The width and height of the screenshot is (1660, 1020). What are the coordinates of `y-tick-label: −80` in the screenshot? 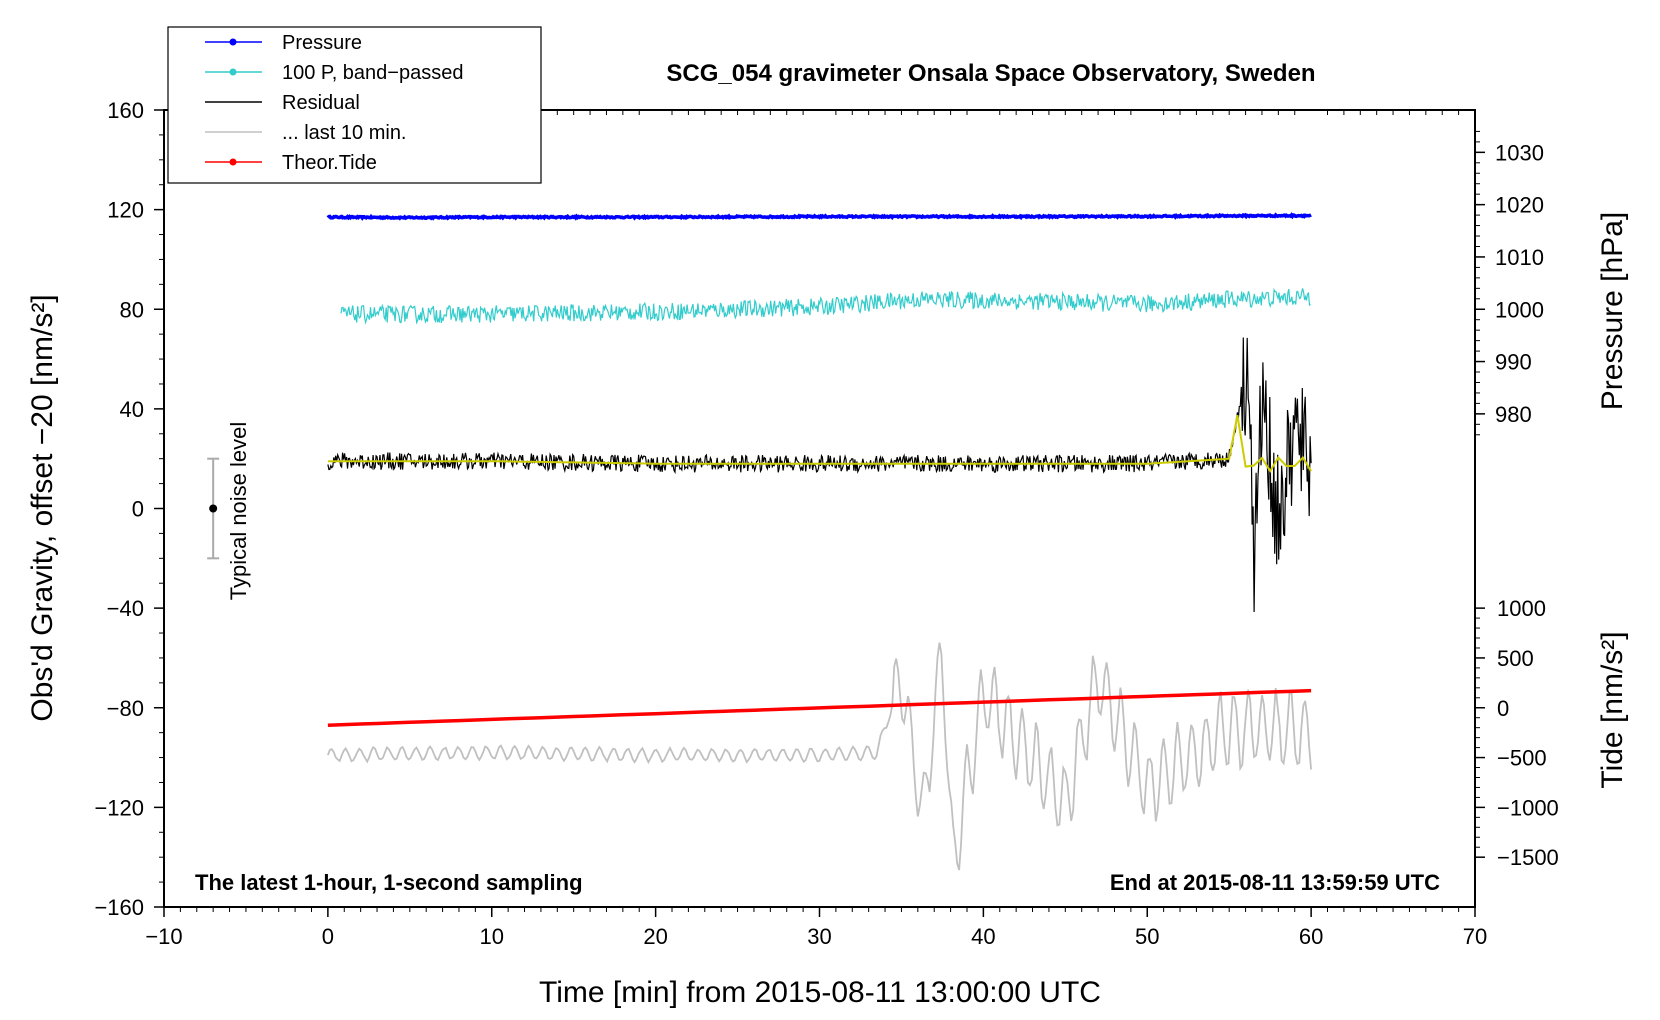 It's located at (125, 708).